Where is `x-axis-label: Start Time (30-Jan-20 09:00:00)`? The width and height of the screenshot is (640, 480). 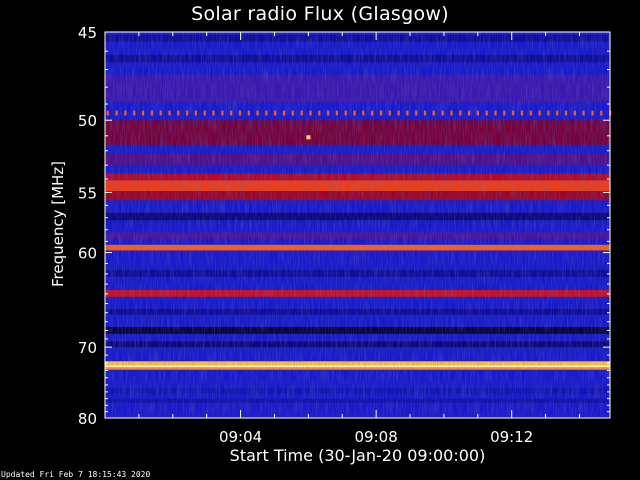
x-axis-label: Start Time (30-Jan-20 09:00:00) is located at coordinates (357, 455).